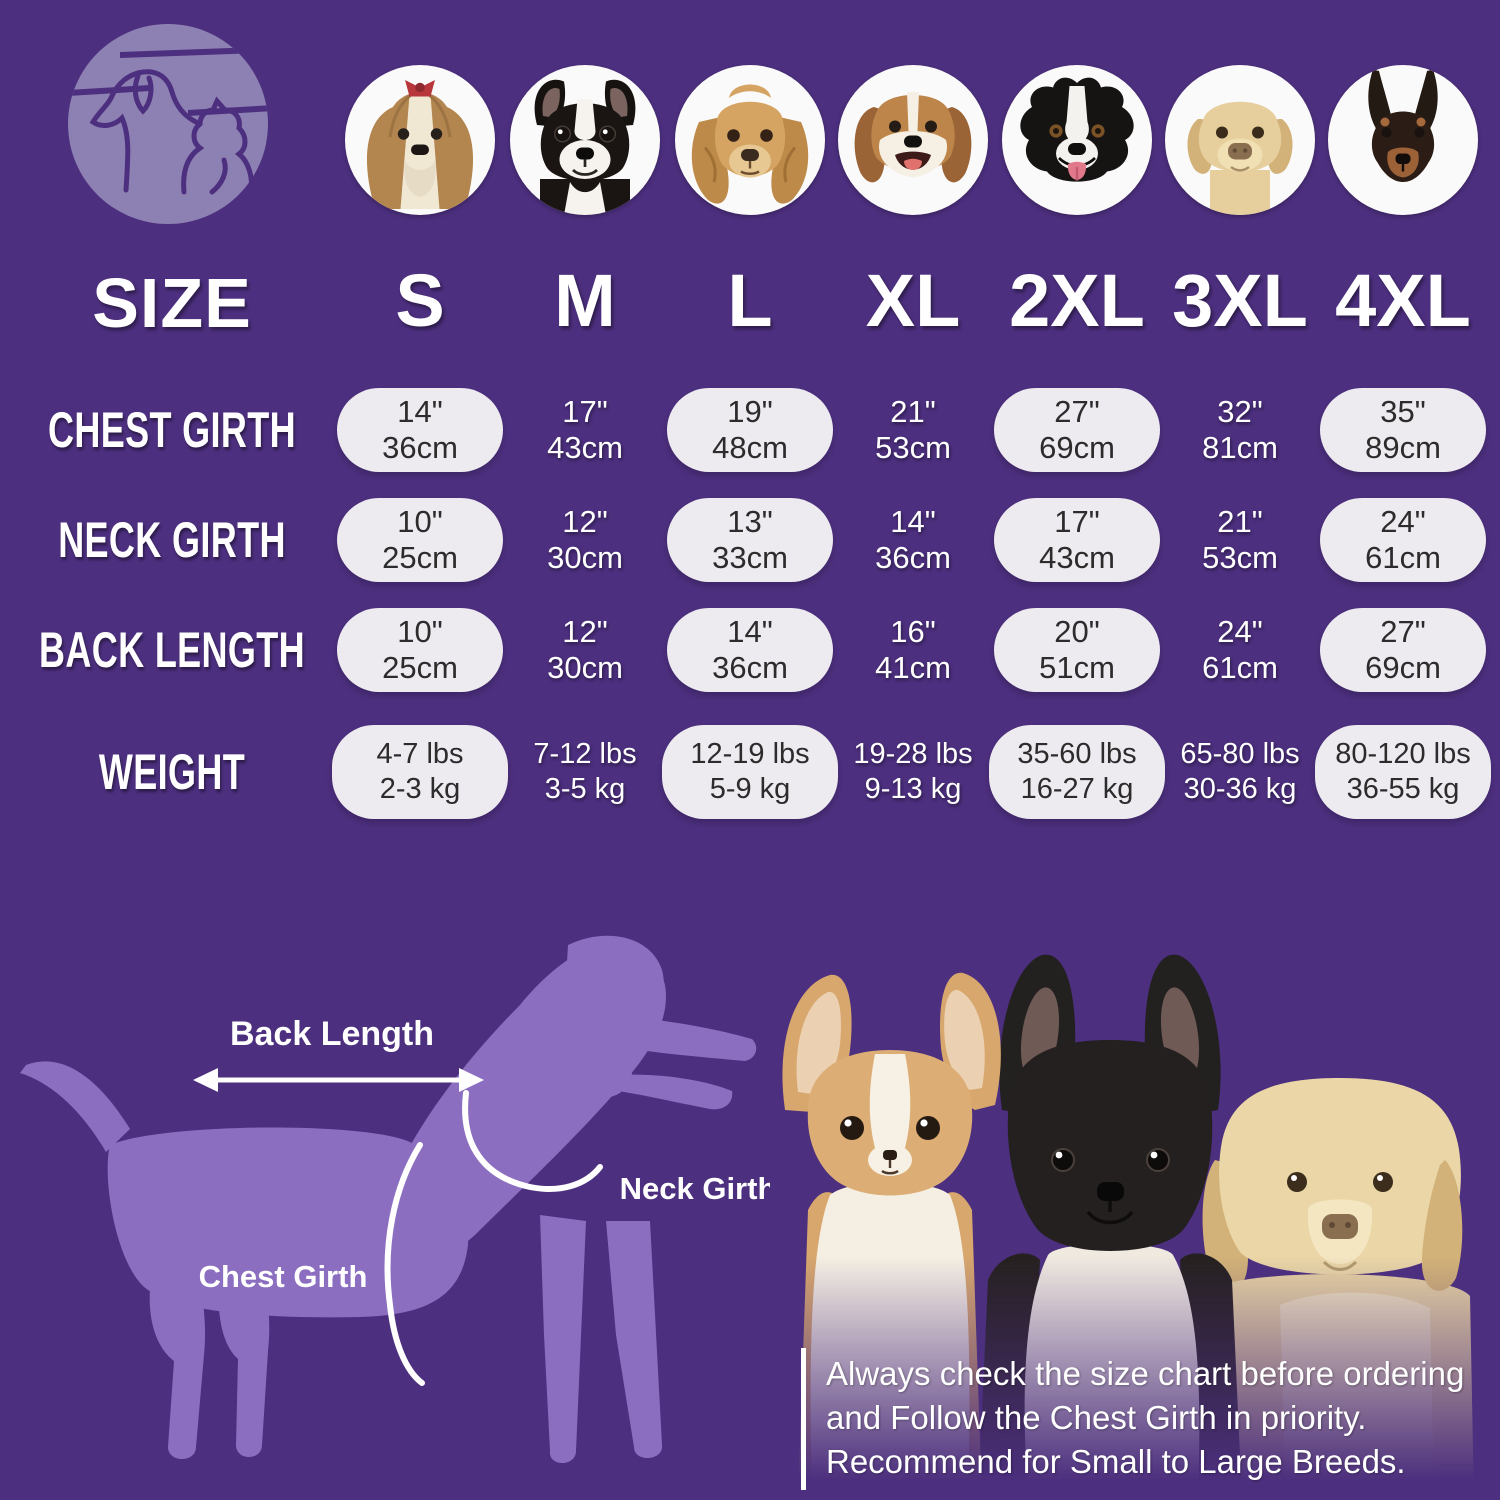  Describe the element at coordinates (913, 300) in the screenshot. I see `size-header-xl: XL` at that location.